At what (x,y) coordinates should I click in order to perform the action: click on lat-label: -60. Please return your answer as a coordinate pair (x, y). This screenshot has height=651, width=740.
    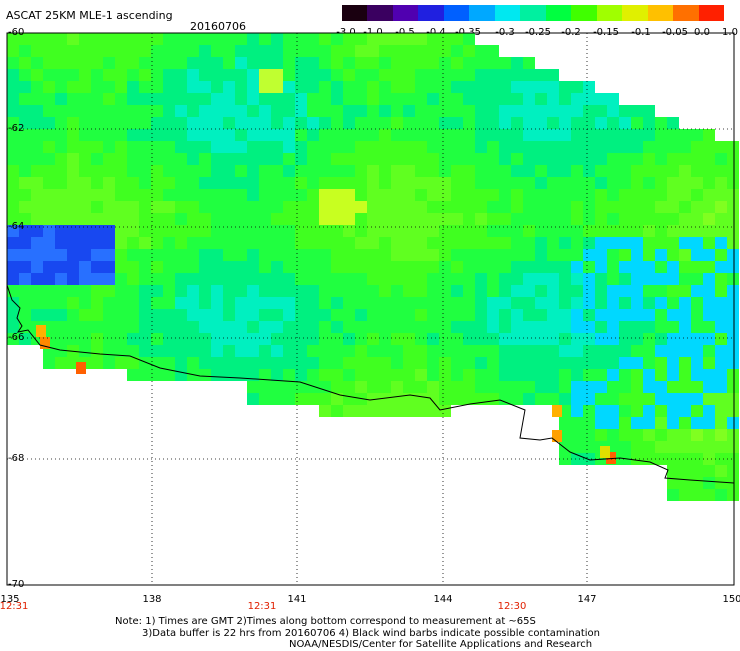
    Looking at the image, I should click on (16, 32).